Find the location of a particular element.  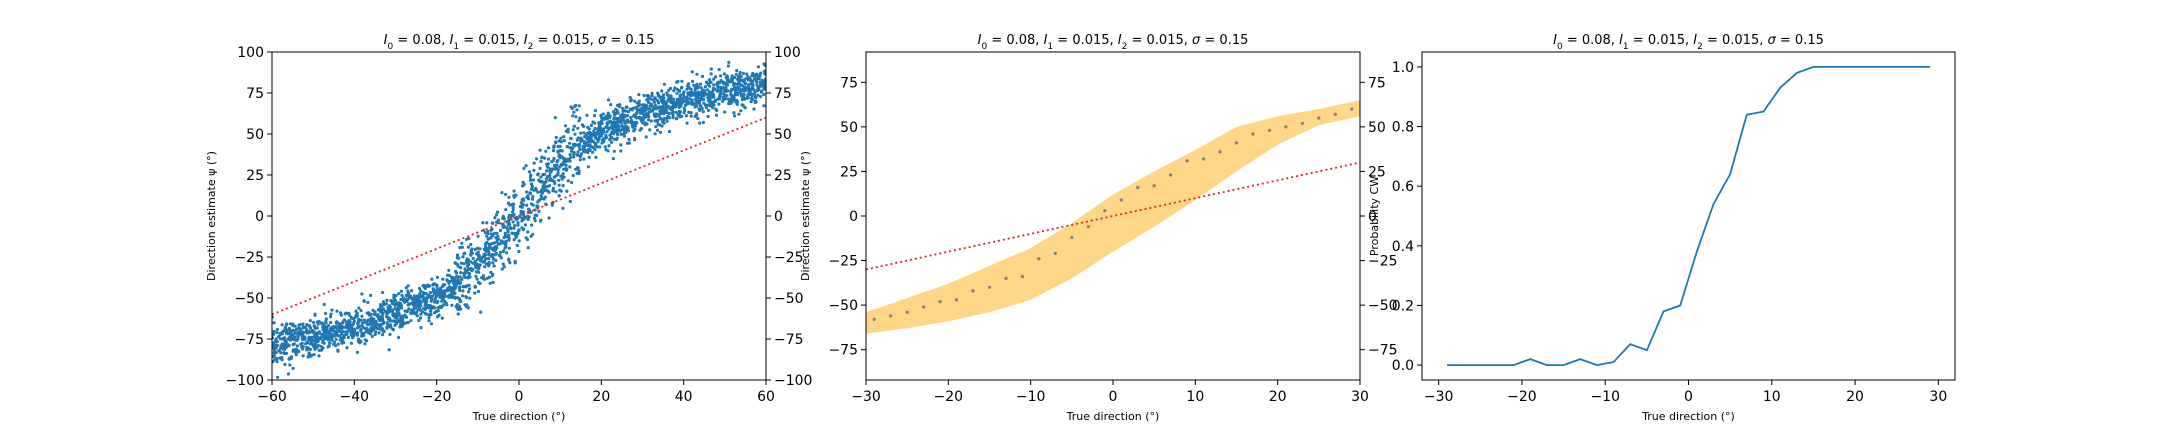

x-tick-label: 60 is located at coordinates (766, 397).